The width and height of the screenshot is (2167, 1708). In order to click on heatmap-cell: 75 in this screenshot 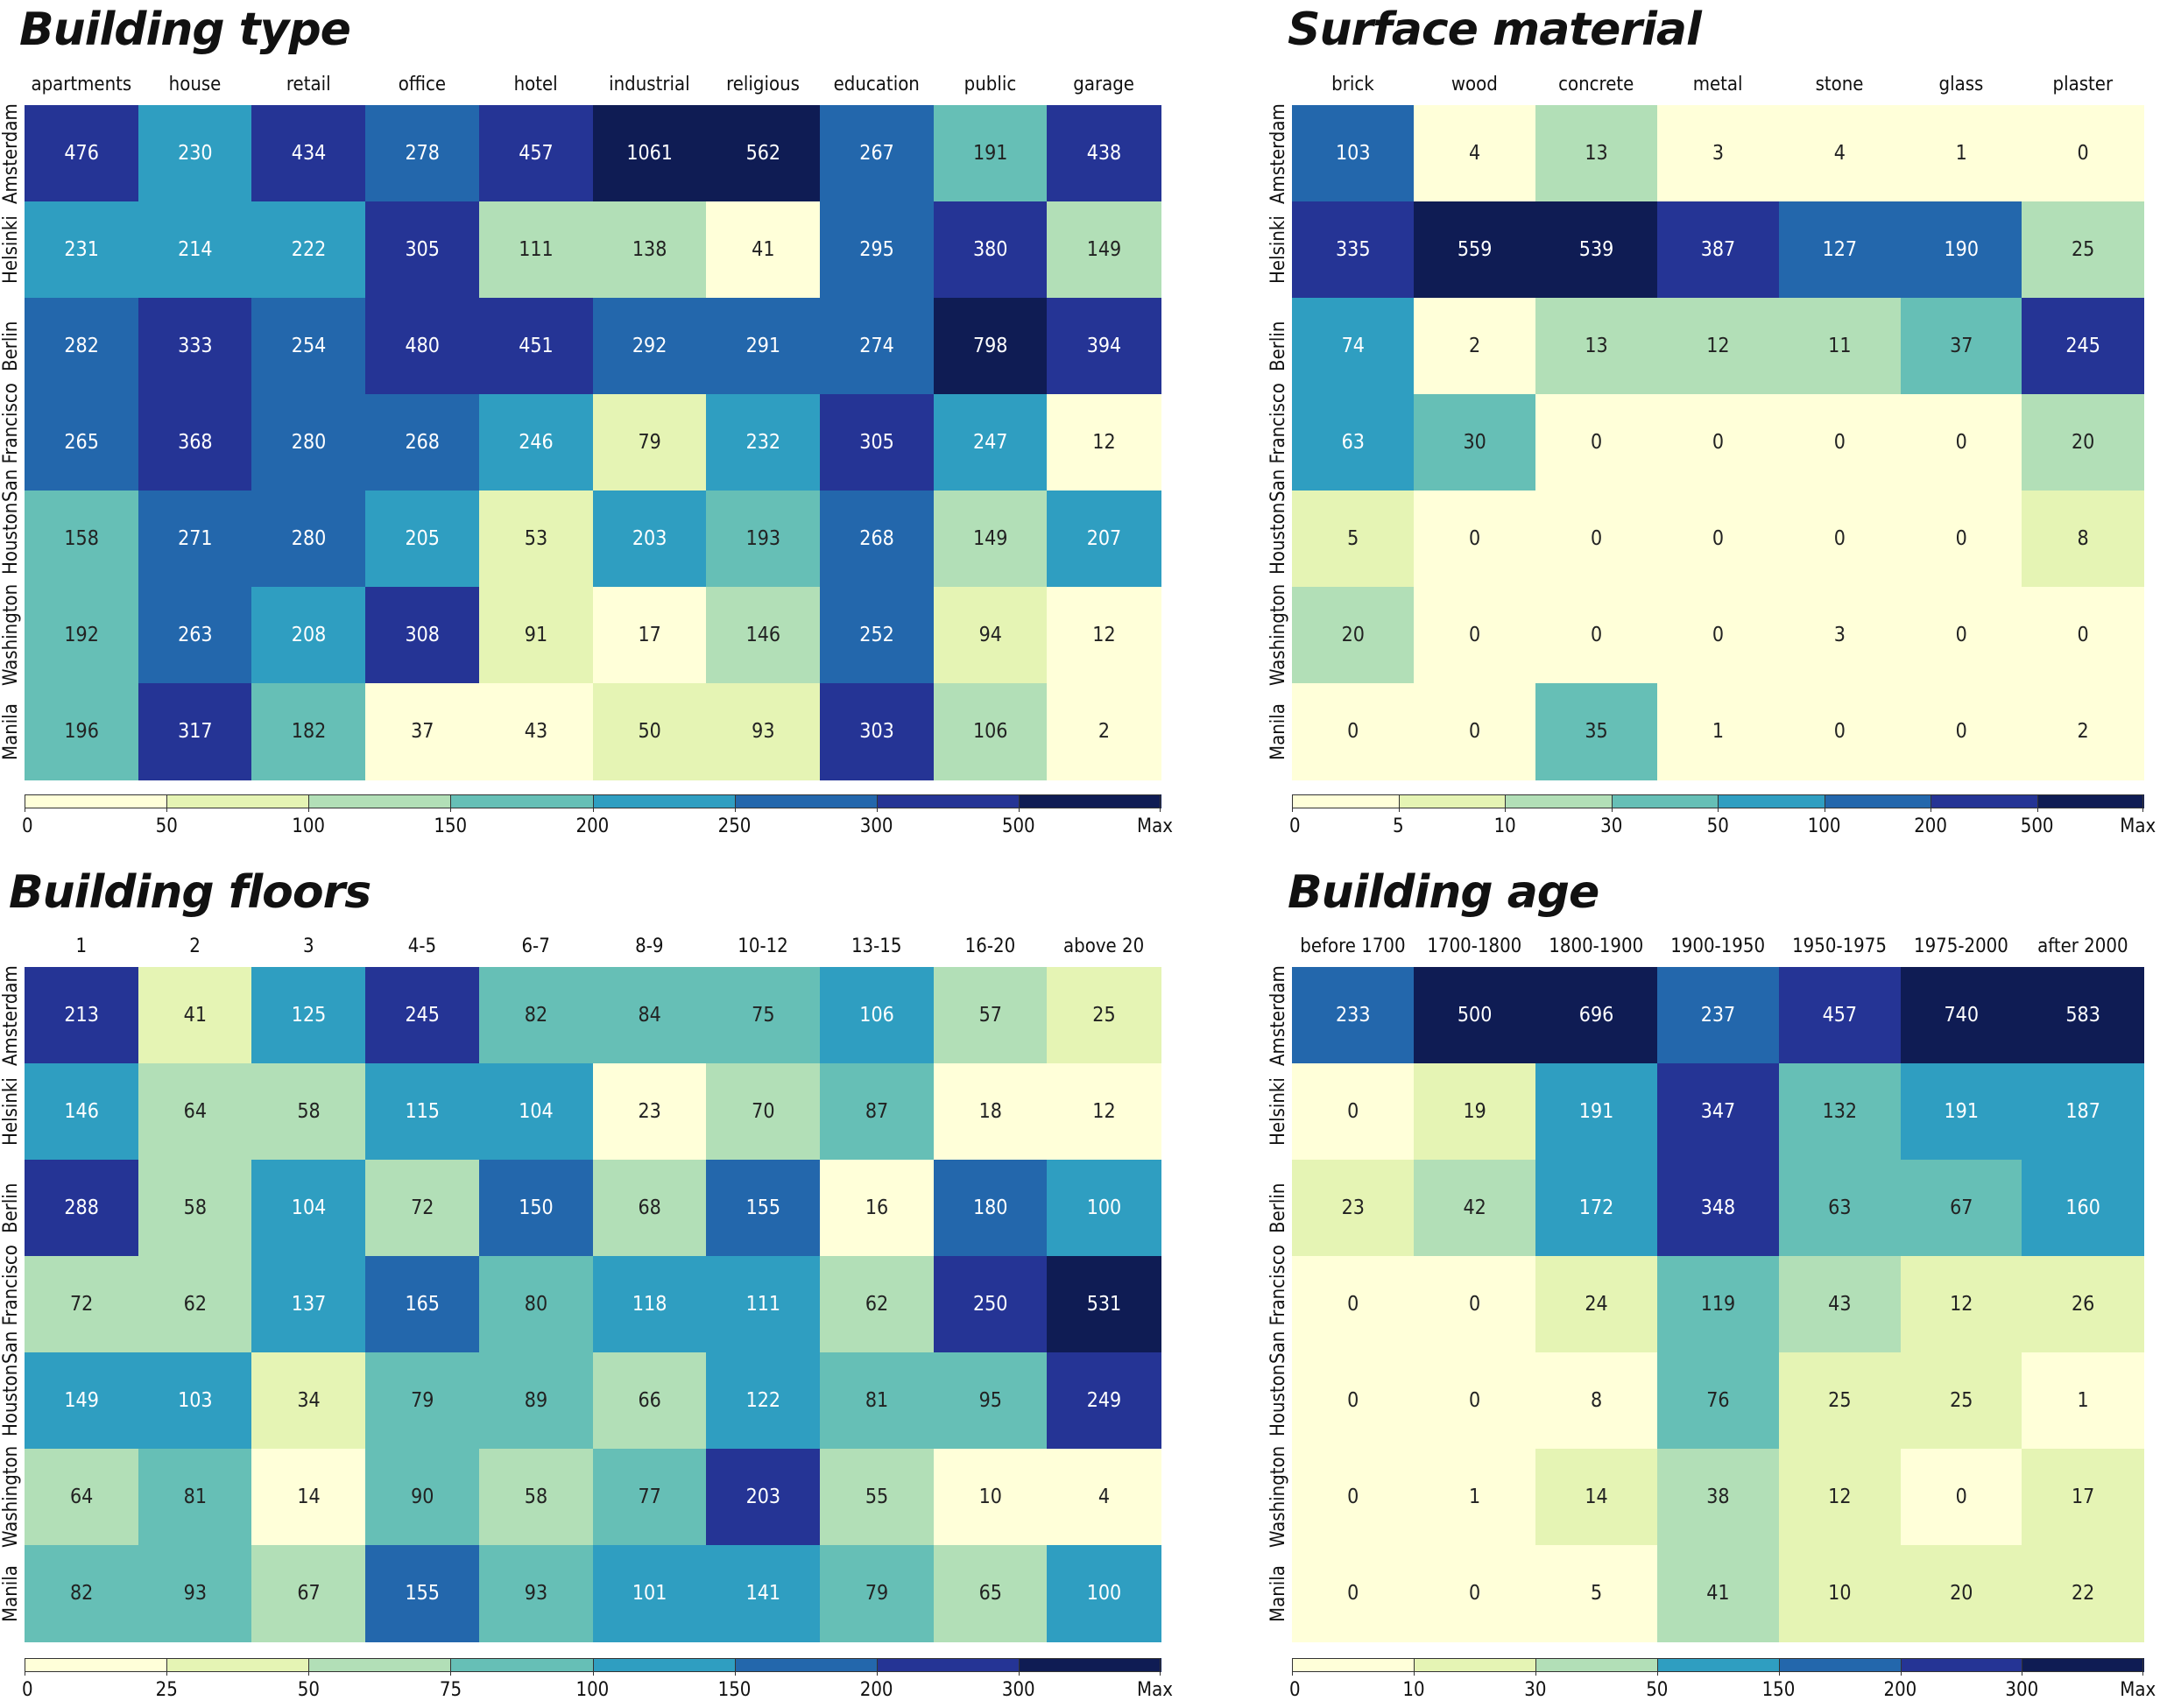, I will do `click(763, 1015)`.